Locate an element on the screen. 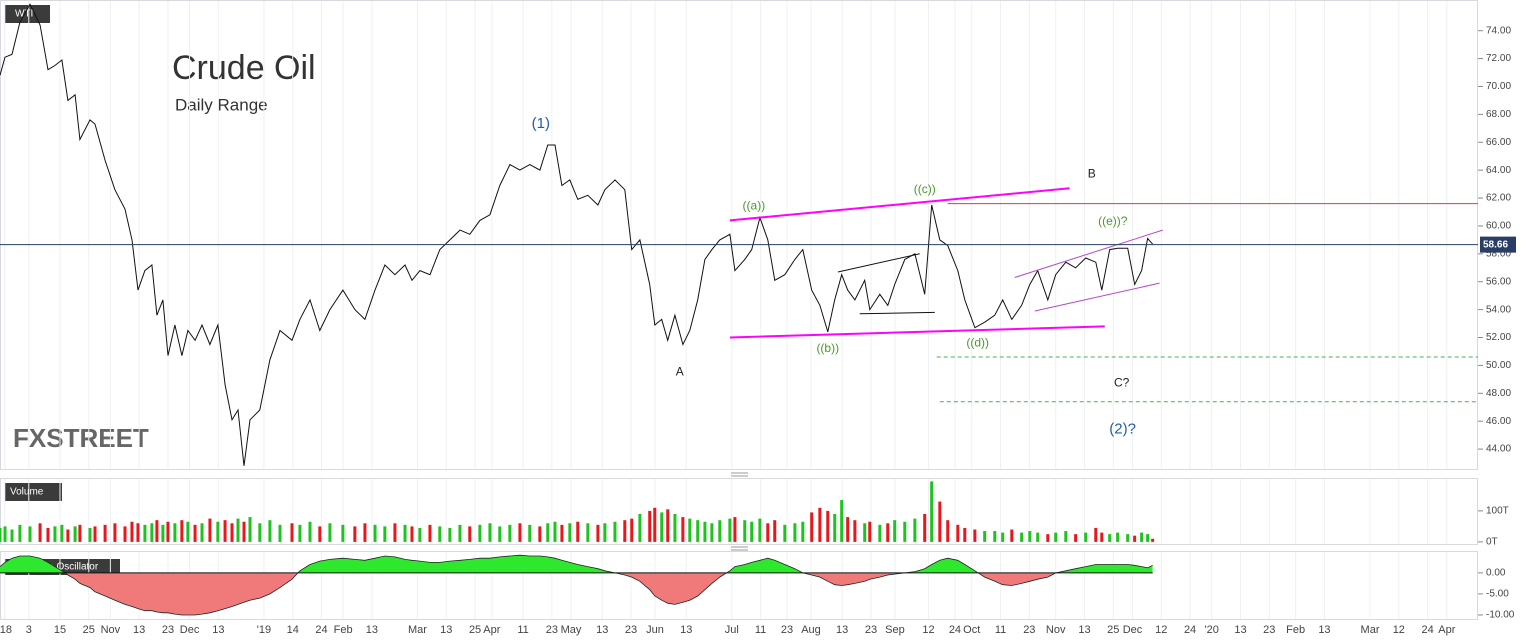 This screenshot has height=641, width=1536. x-tick-label: 24 is located at coordinates (321, 630).